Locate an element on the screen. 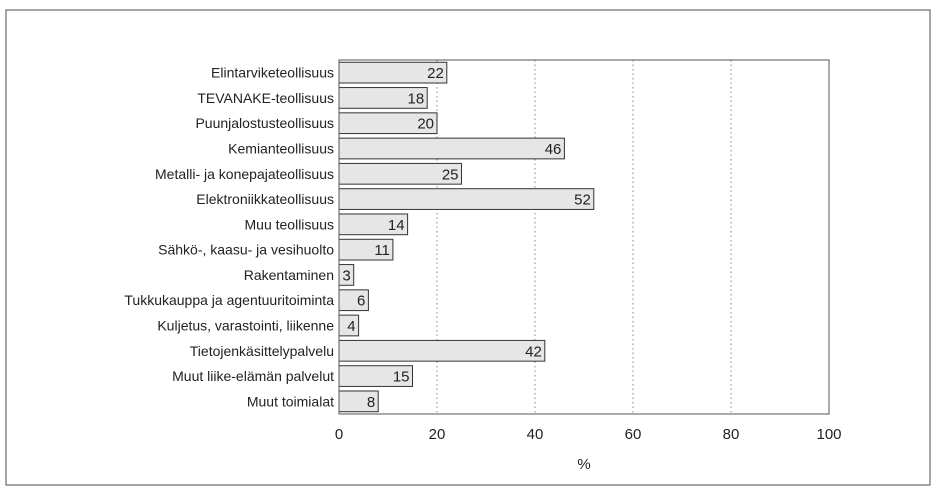  value-label: 52 is located at coordinates (582, 200).